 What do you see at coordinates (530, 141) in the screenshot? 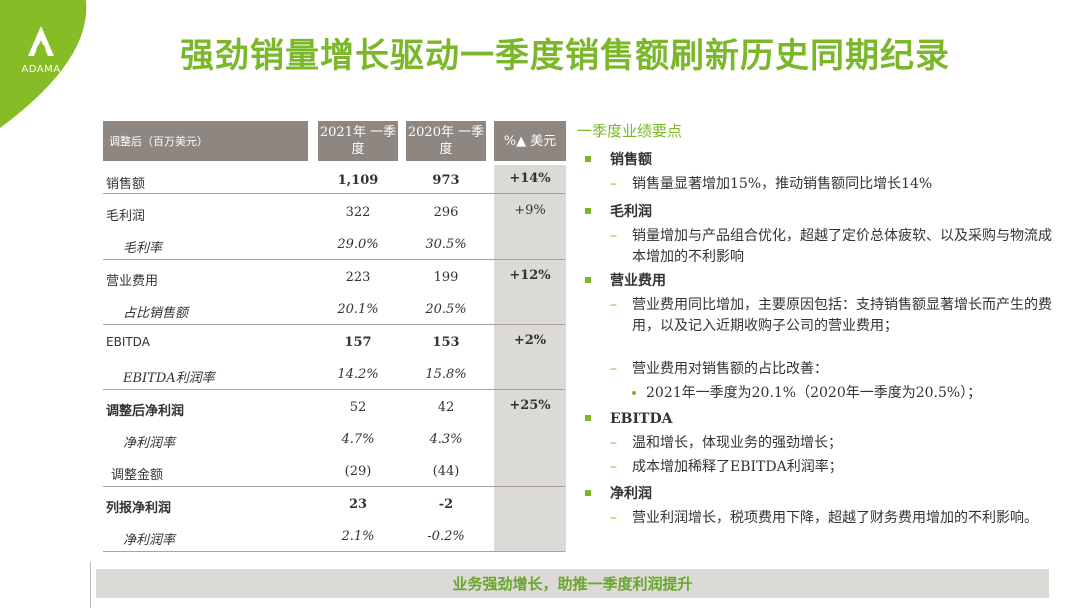
I see `header-percent-change: %▲ 美元` at bounding box center [530, 141].